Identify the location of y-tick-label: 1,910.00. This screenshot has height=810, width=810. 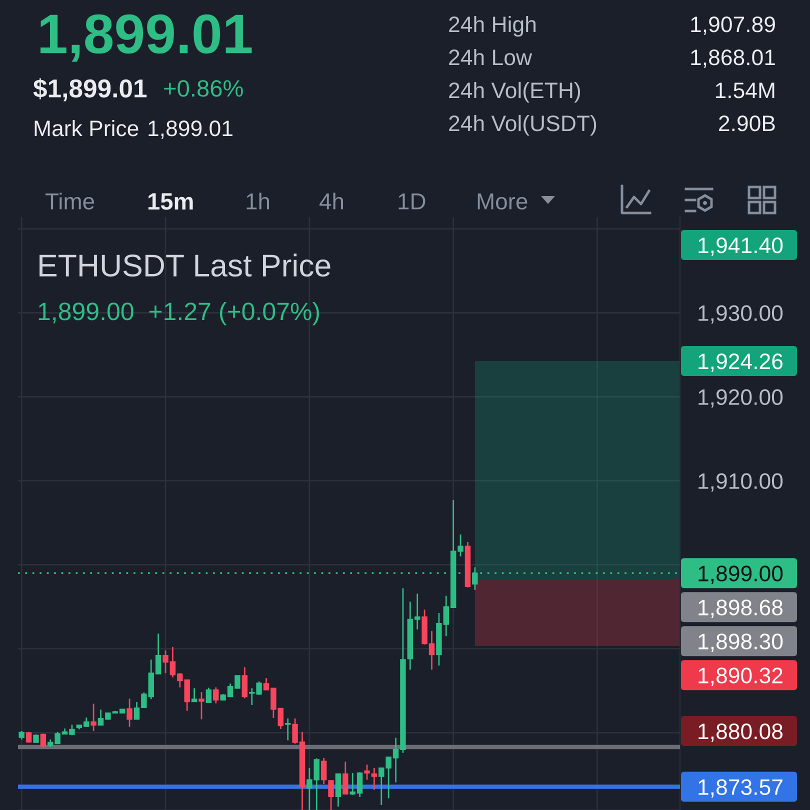
(740, 482).